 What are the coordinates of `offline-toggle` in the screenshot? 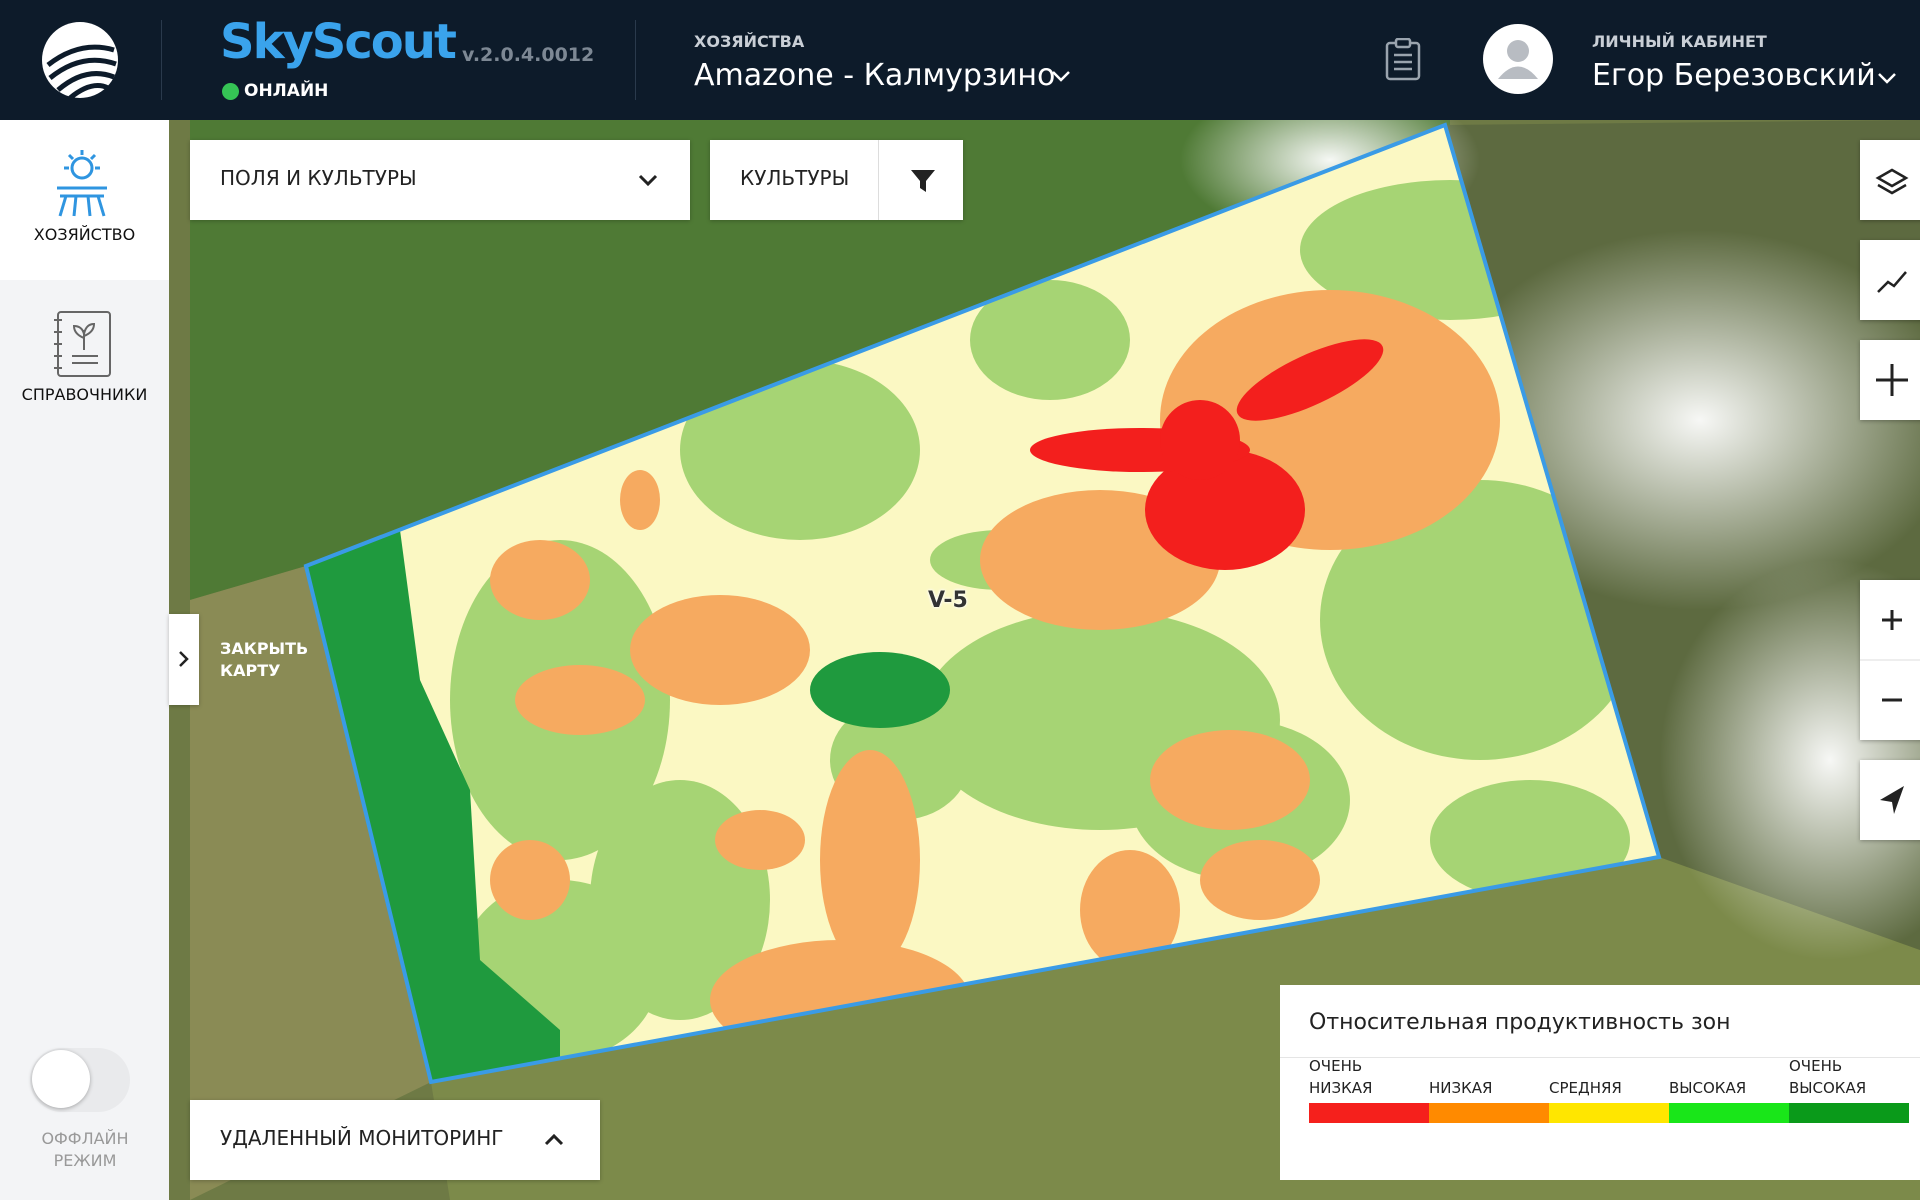 It's located at (80, 1080).